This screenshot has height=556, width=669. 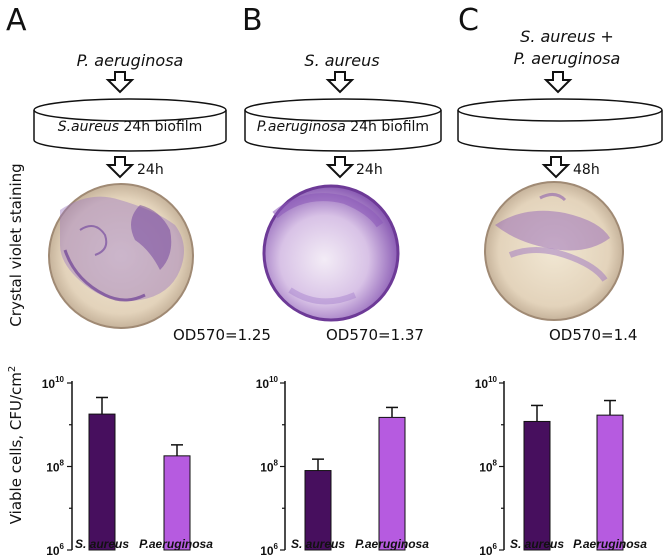 What do you see at coordinates (88, 127) in the screenshot?
I see `dish-label-a-organism: S.aureus` at bounding box center [88, 127].